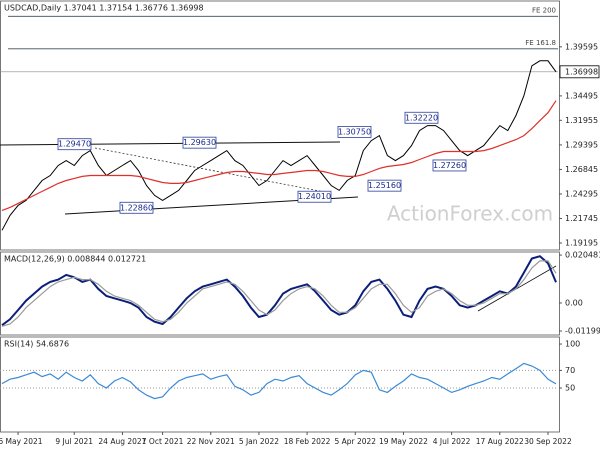 The width and height of the screenshot is (600, 450). What do you see at coordinates (500, 441) in the screenshot?
I see `x-tick-label: 17 Aug 2022` at bounding box center [500, 441].